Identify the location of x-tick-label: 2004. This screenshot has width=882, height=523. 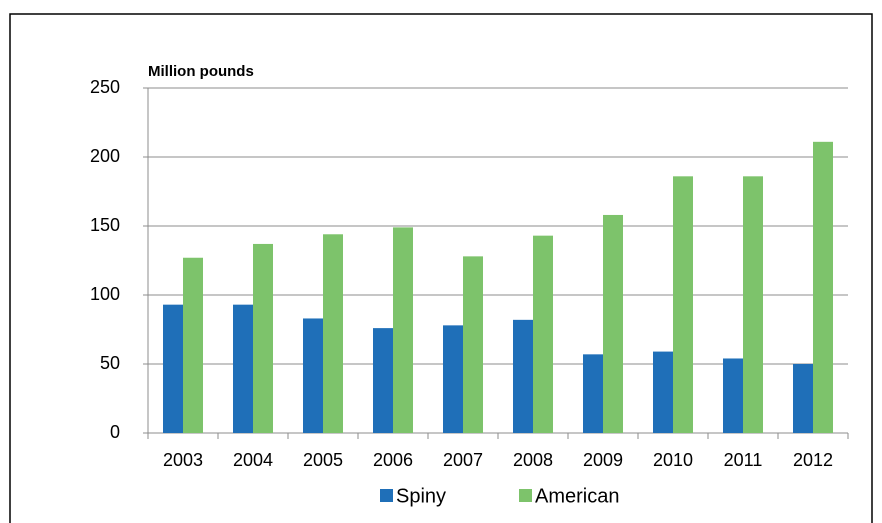
(253, 460).